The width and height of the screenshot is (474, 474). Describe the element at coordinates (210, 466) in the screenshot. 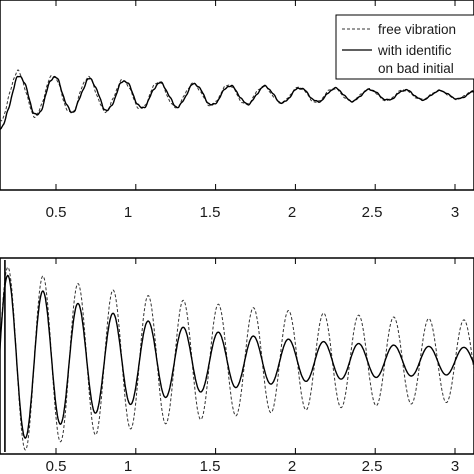

I see `bottom-xtick-label: 1.5` at that location.